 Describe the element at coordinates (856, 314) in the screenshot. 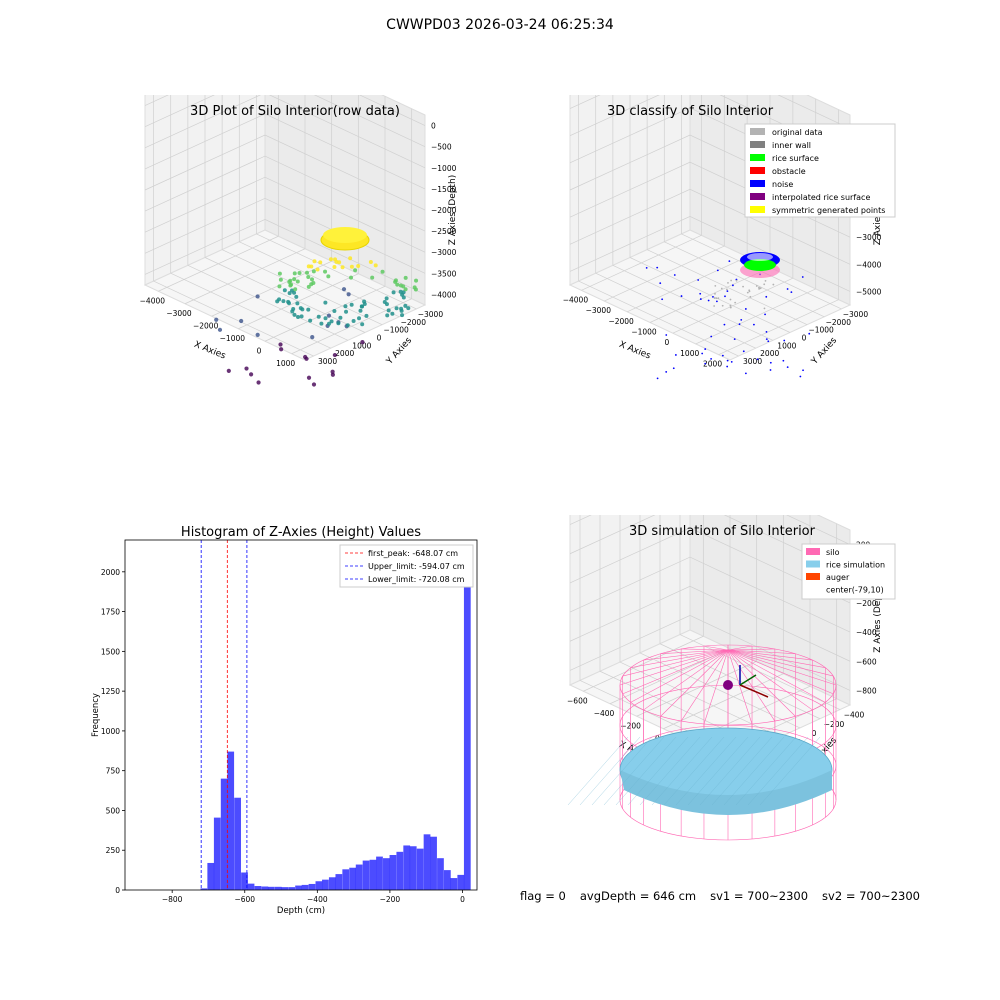

I see `y-tick-label: −3000` at that location.